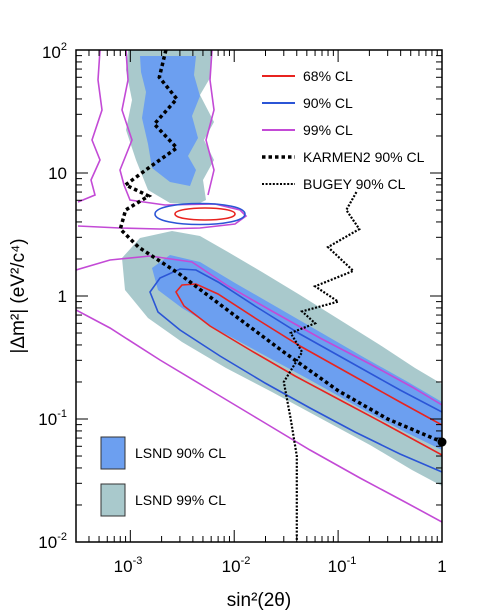 Image resolution: width=491 pixels, height=616 pixels. What do you see at coordinates (328, 76) in the screenshot?
I see `legend-label: 68% CL` at bounding box center [328, 76].